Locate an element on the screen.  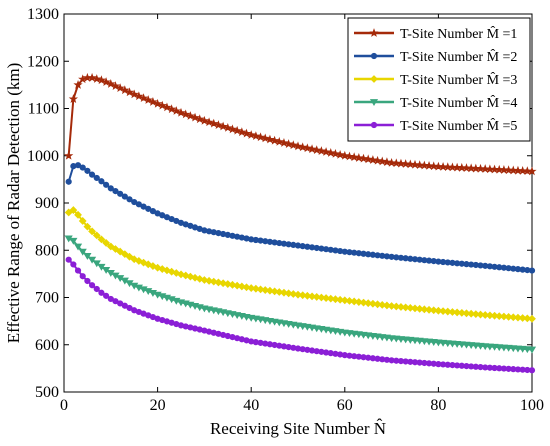
x-tick-label: 80 is located at coordinates (438, 405).